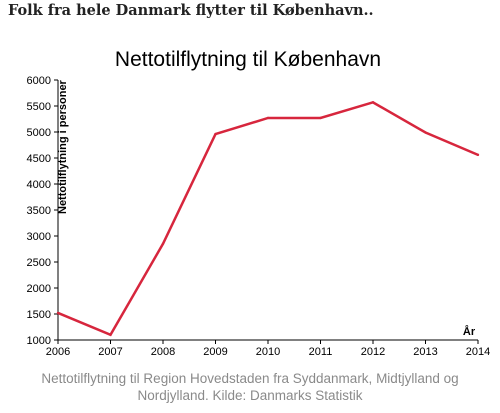  I want to click on y-tick-label: 5500, so click(39, 107).